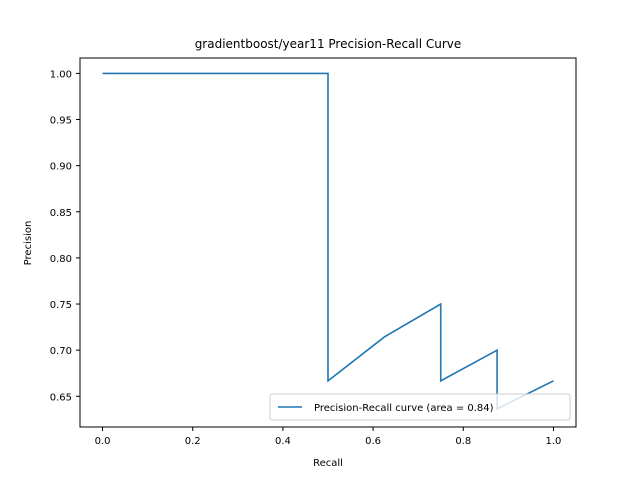 This screenshot has width=640, height=480. Describe the element at coordinates (61, 213) in the screenshot. I see `y-tick-label: 0.85` at that location.